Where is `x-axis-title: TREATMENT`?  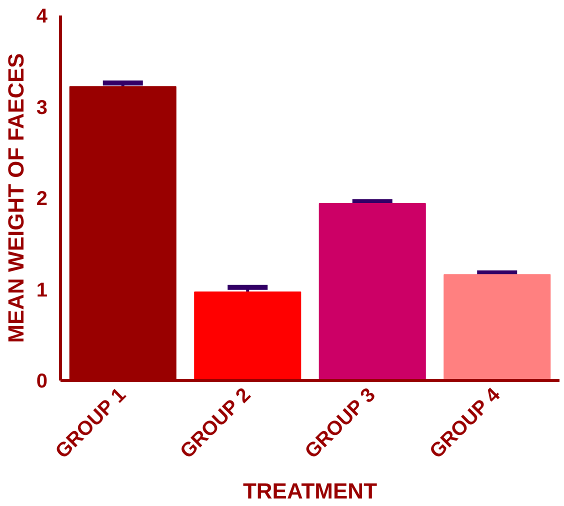
x-axis-title: TREATMENT is located at coordinates (310, 491).